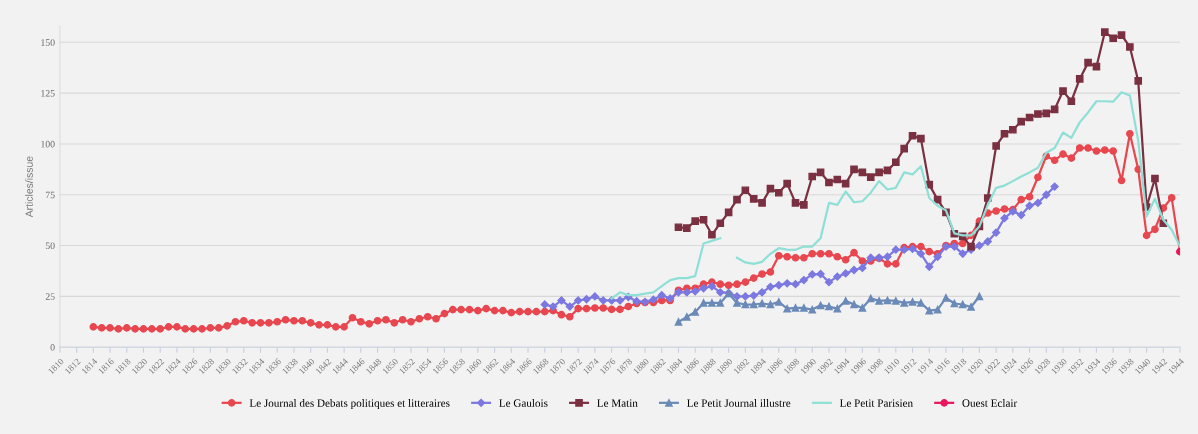  What do you see at coordinates (139, 366) in the screenshot?
I see `x-tick-label: 1820` at bounding box center [139, 366].